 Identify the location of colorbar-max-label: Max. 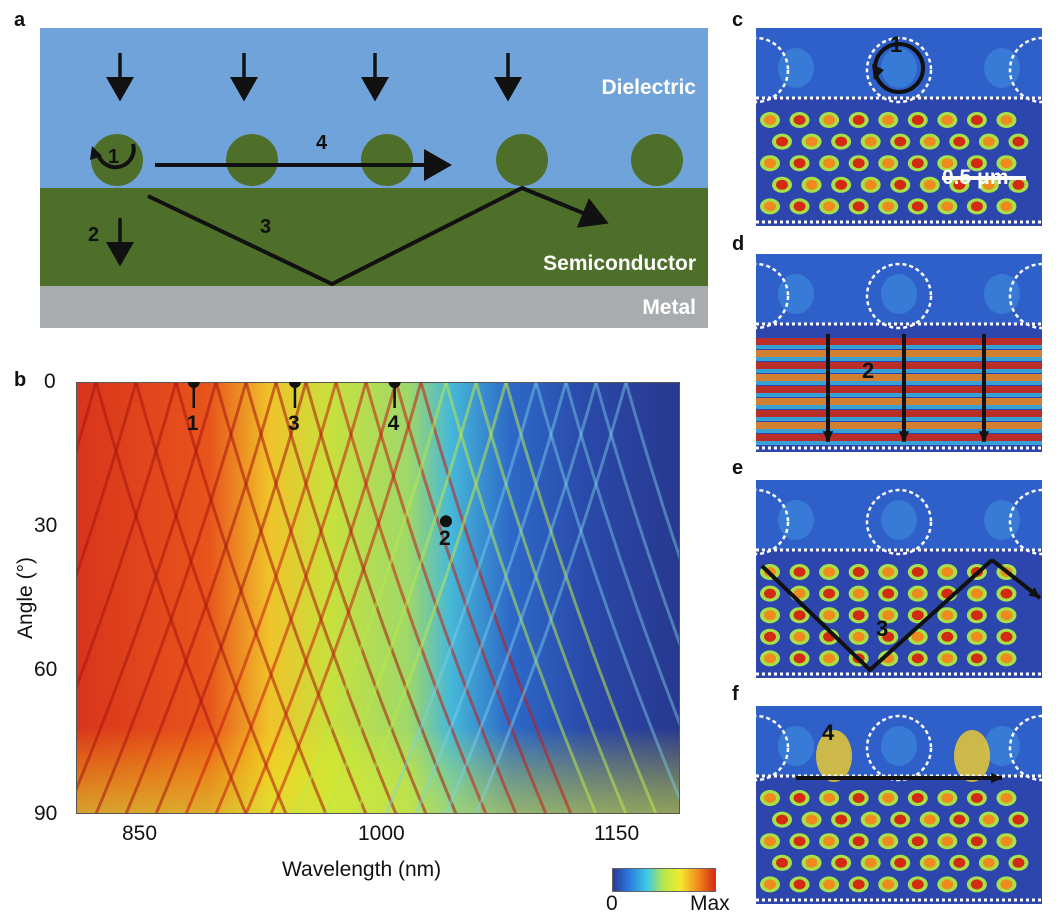
(710, 903).